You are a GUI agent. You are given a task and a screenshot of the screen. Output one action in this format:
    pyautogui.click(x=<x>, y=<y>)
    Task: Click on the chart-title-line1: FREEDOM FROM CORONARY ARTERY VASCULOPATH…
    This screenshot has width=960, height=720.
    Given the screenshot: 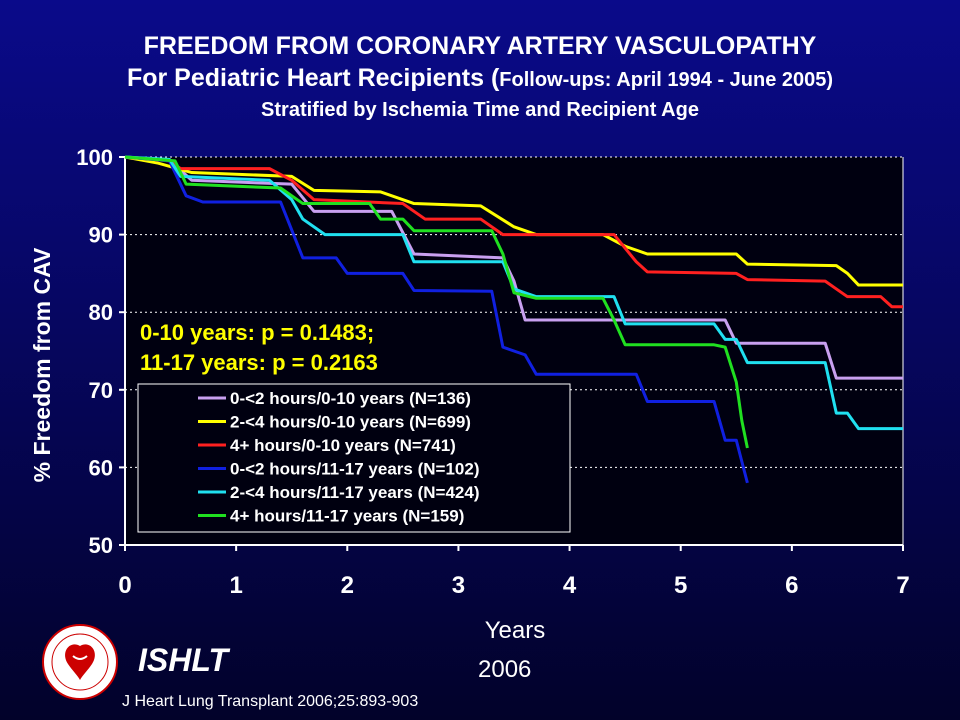 What is the action you would take?
    pyautogui.click(x=480, y=46)
    